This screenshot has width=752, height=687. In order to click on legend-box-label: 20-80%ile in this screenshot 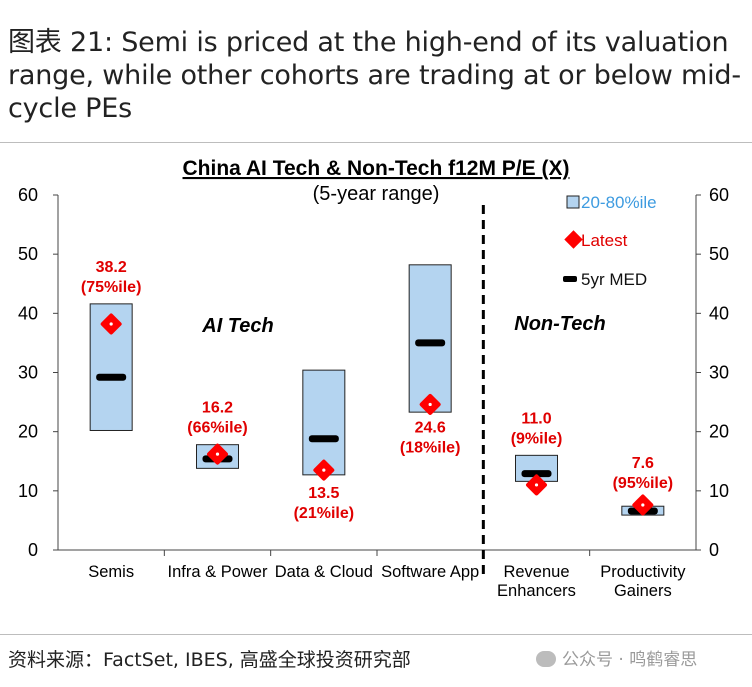, I will do `click(619, 202)`.